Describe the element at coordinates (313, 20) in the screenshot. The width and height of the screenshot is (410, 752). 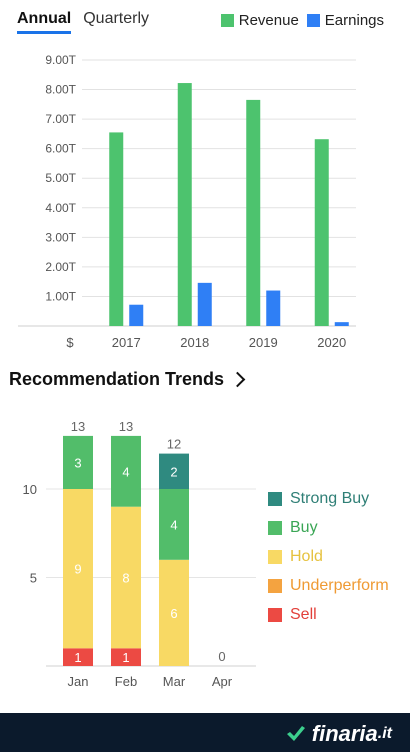
I see `legend-earnings-swatch` at that location.